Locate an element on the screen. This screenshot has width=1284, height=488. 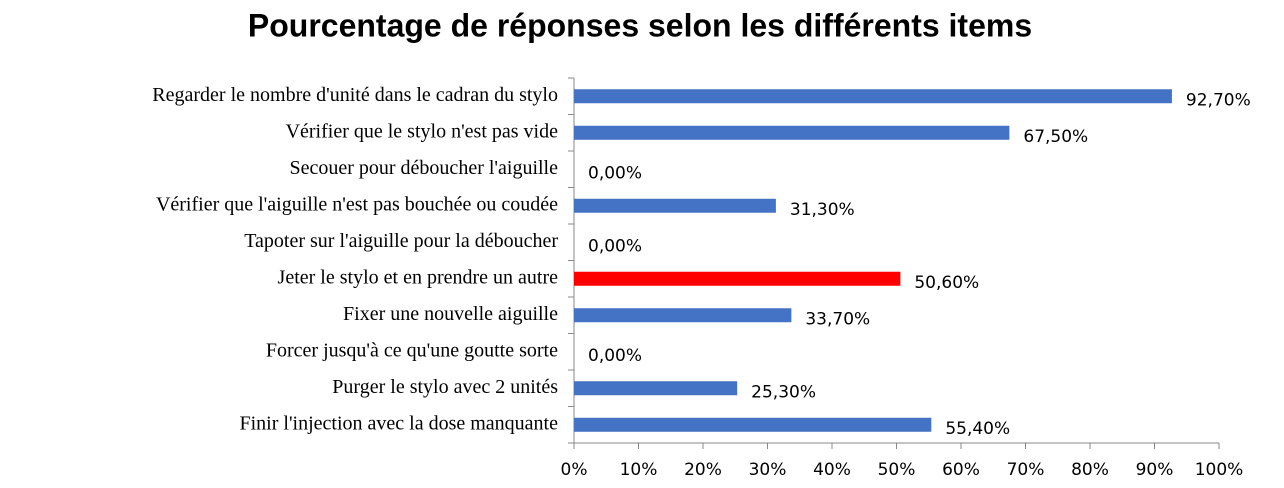
x-tick-label: 10% is located at coordinates (639, 470).